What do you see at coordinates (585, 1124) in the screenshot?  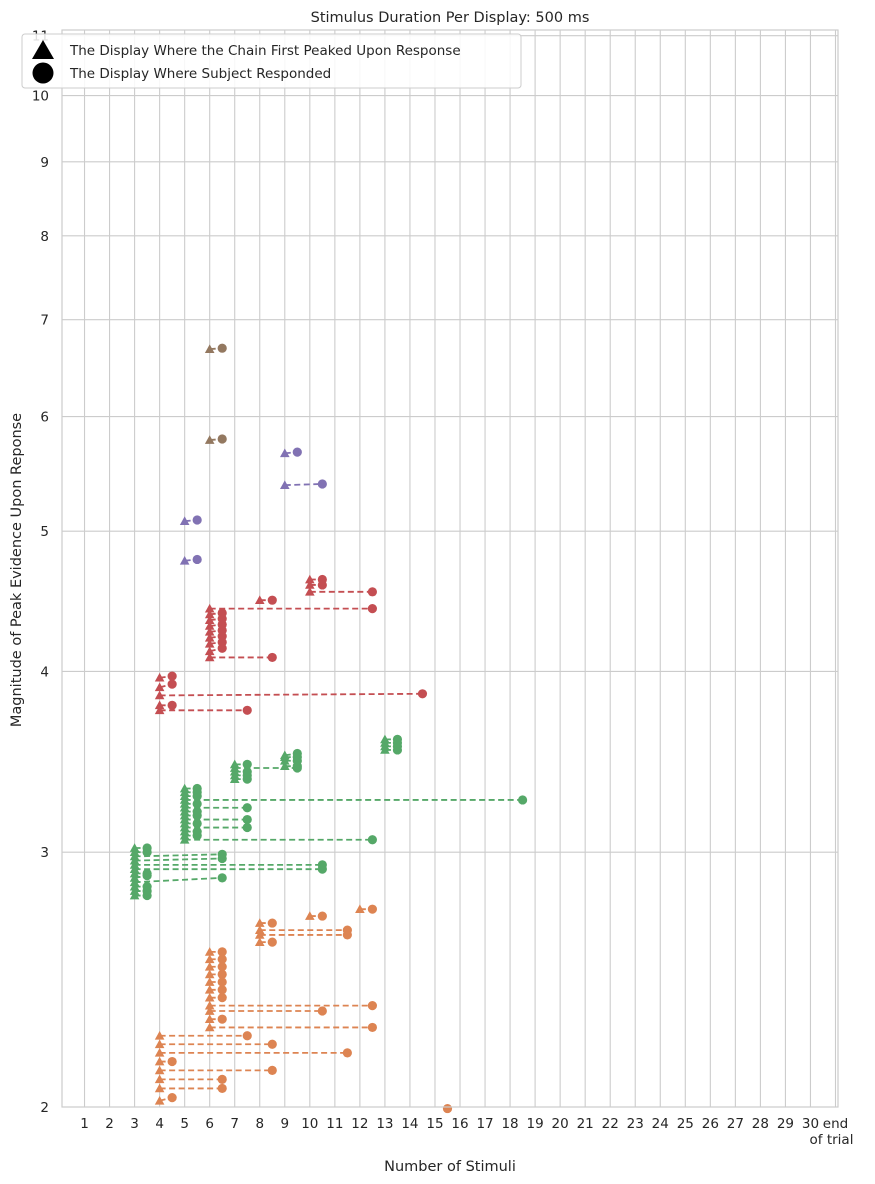 I see `x-tick-label: 21` at bounding box center [585, 1124].